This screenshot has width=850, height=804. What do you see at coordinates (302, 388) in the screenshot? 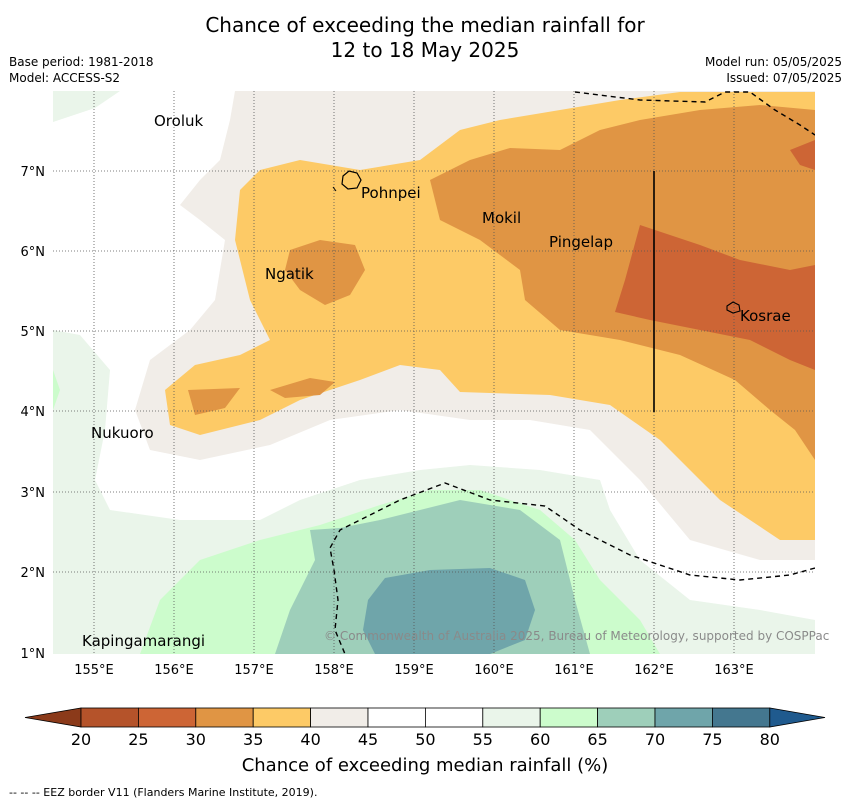
I see `contour-30-35-south-b` at bounding box center [302, 388].